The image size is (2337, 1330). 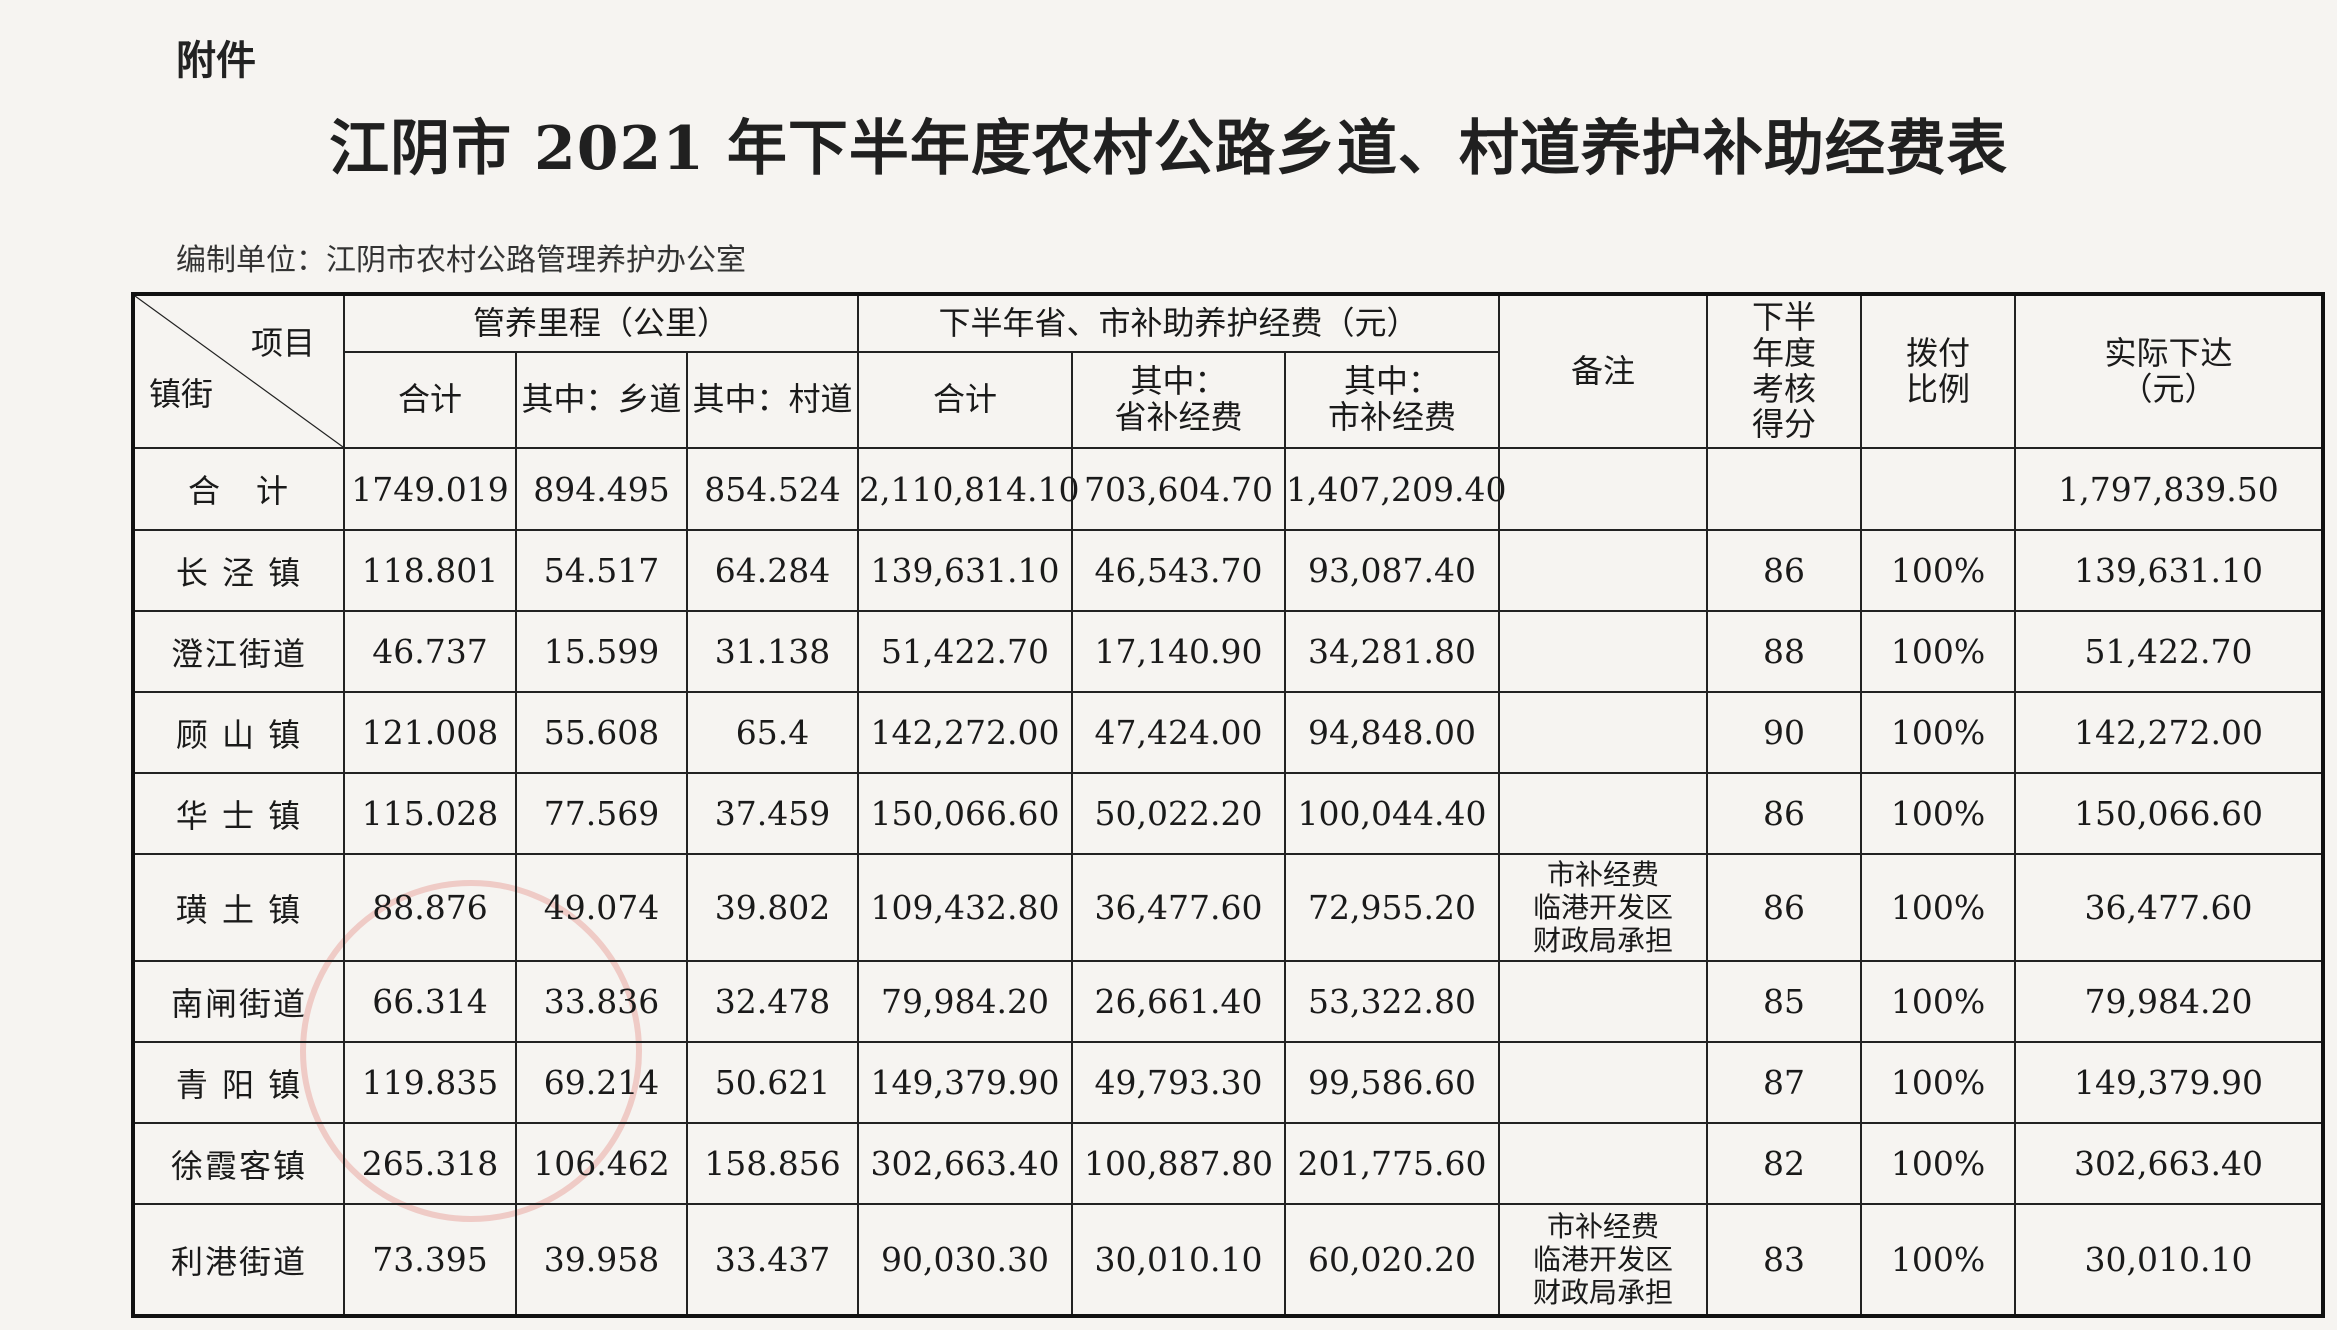 I want to click on subsidy-total-cell: 139,631.10, so click(x=965, y=570).